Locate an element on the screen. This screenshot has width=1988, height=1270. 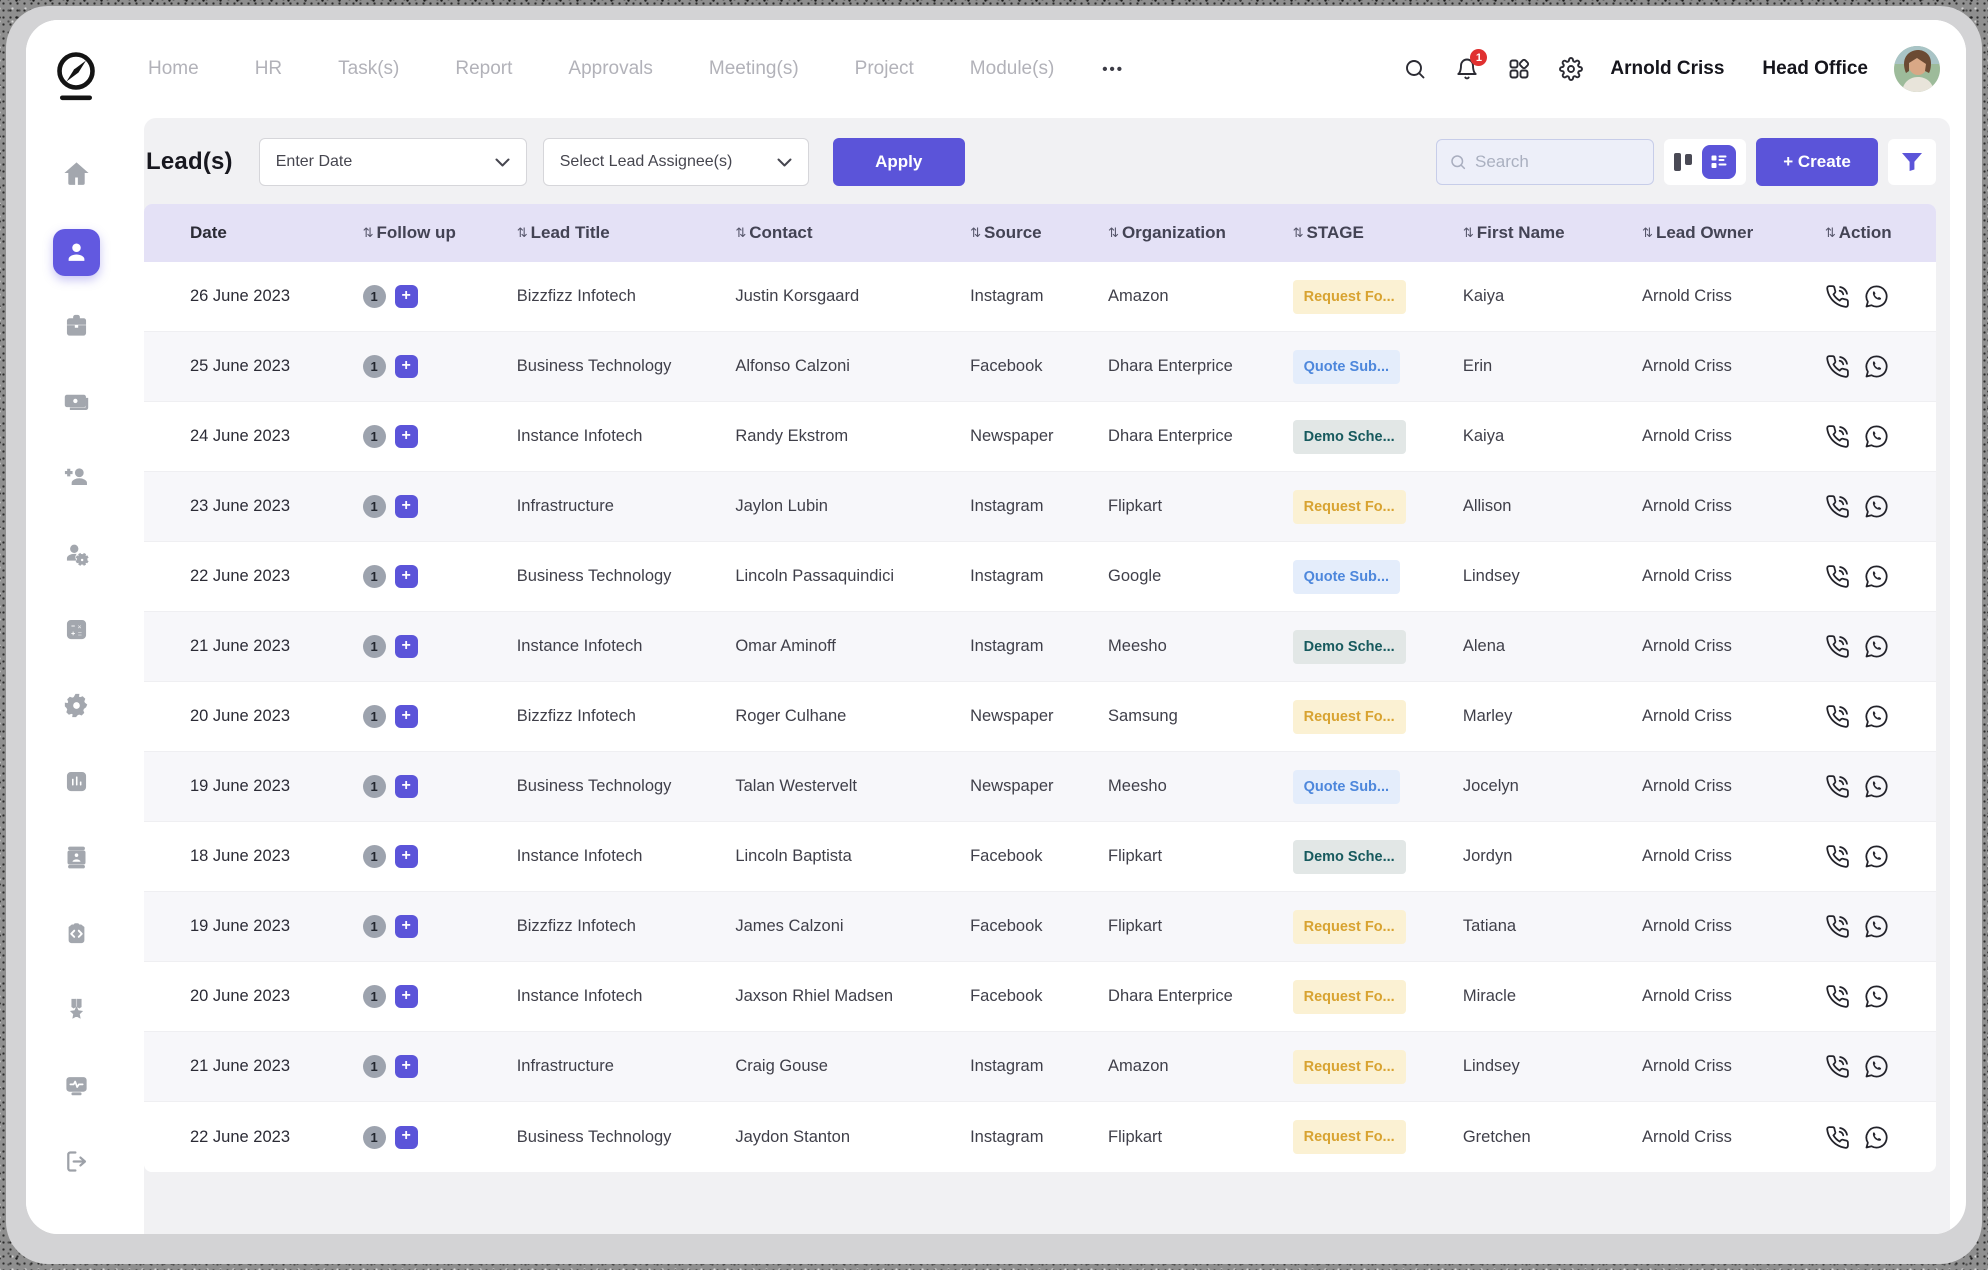
search-input is located at coordinates (1558, 162).